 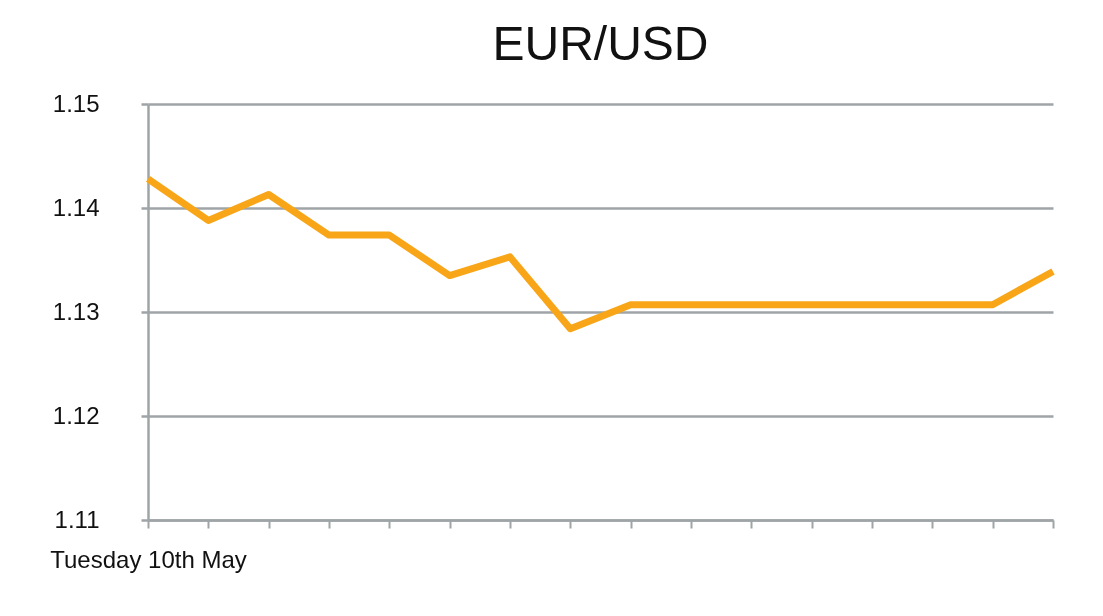 I want to click on x-tick-label: Tuesday 10th May, so click(x=148, y=559).